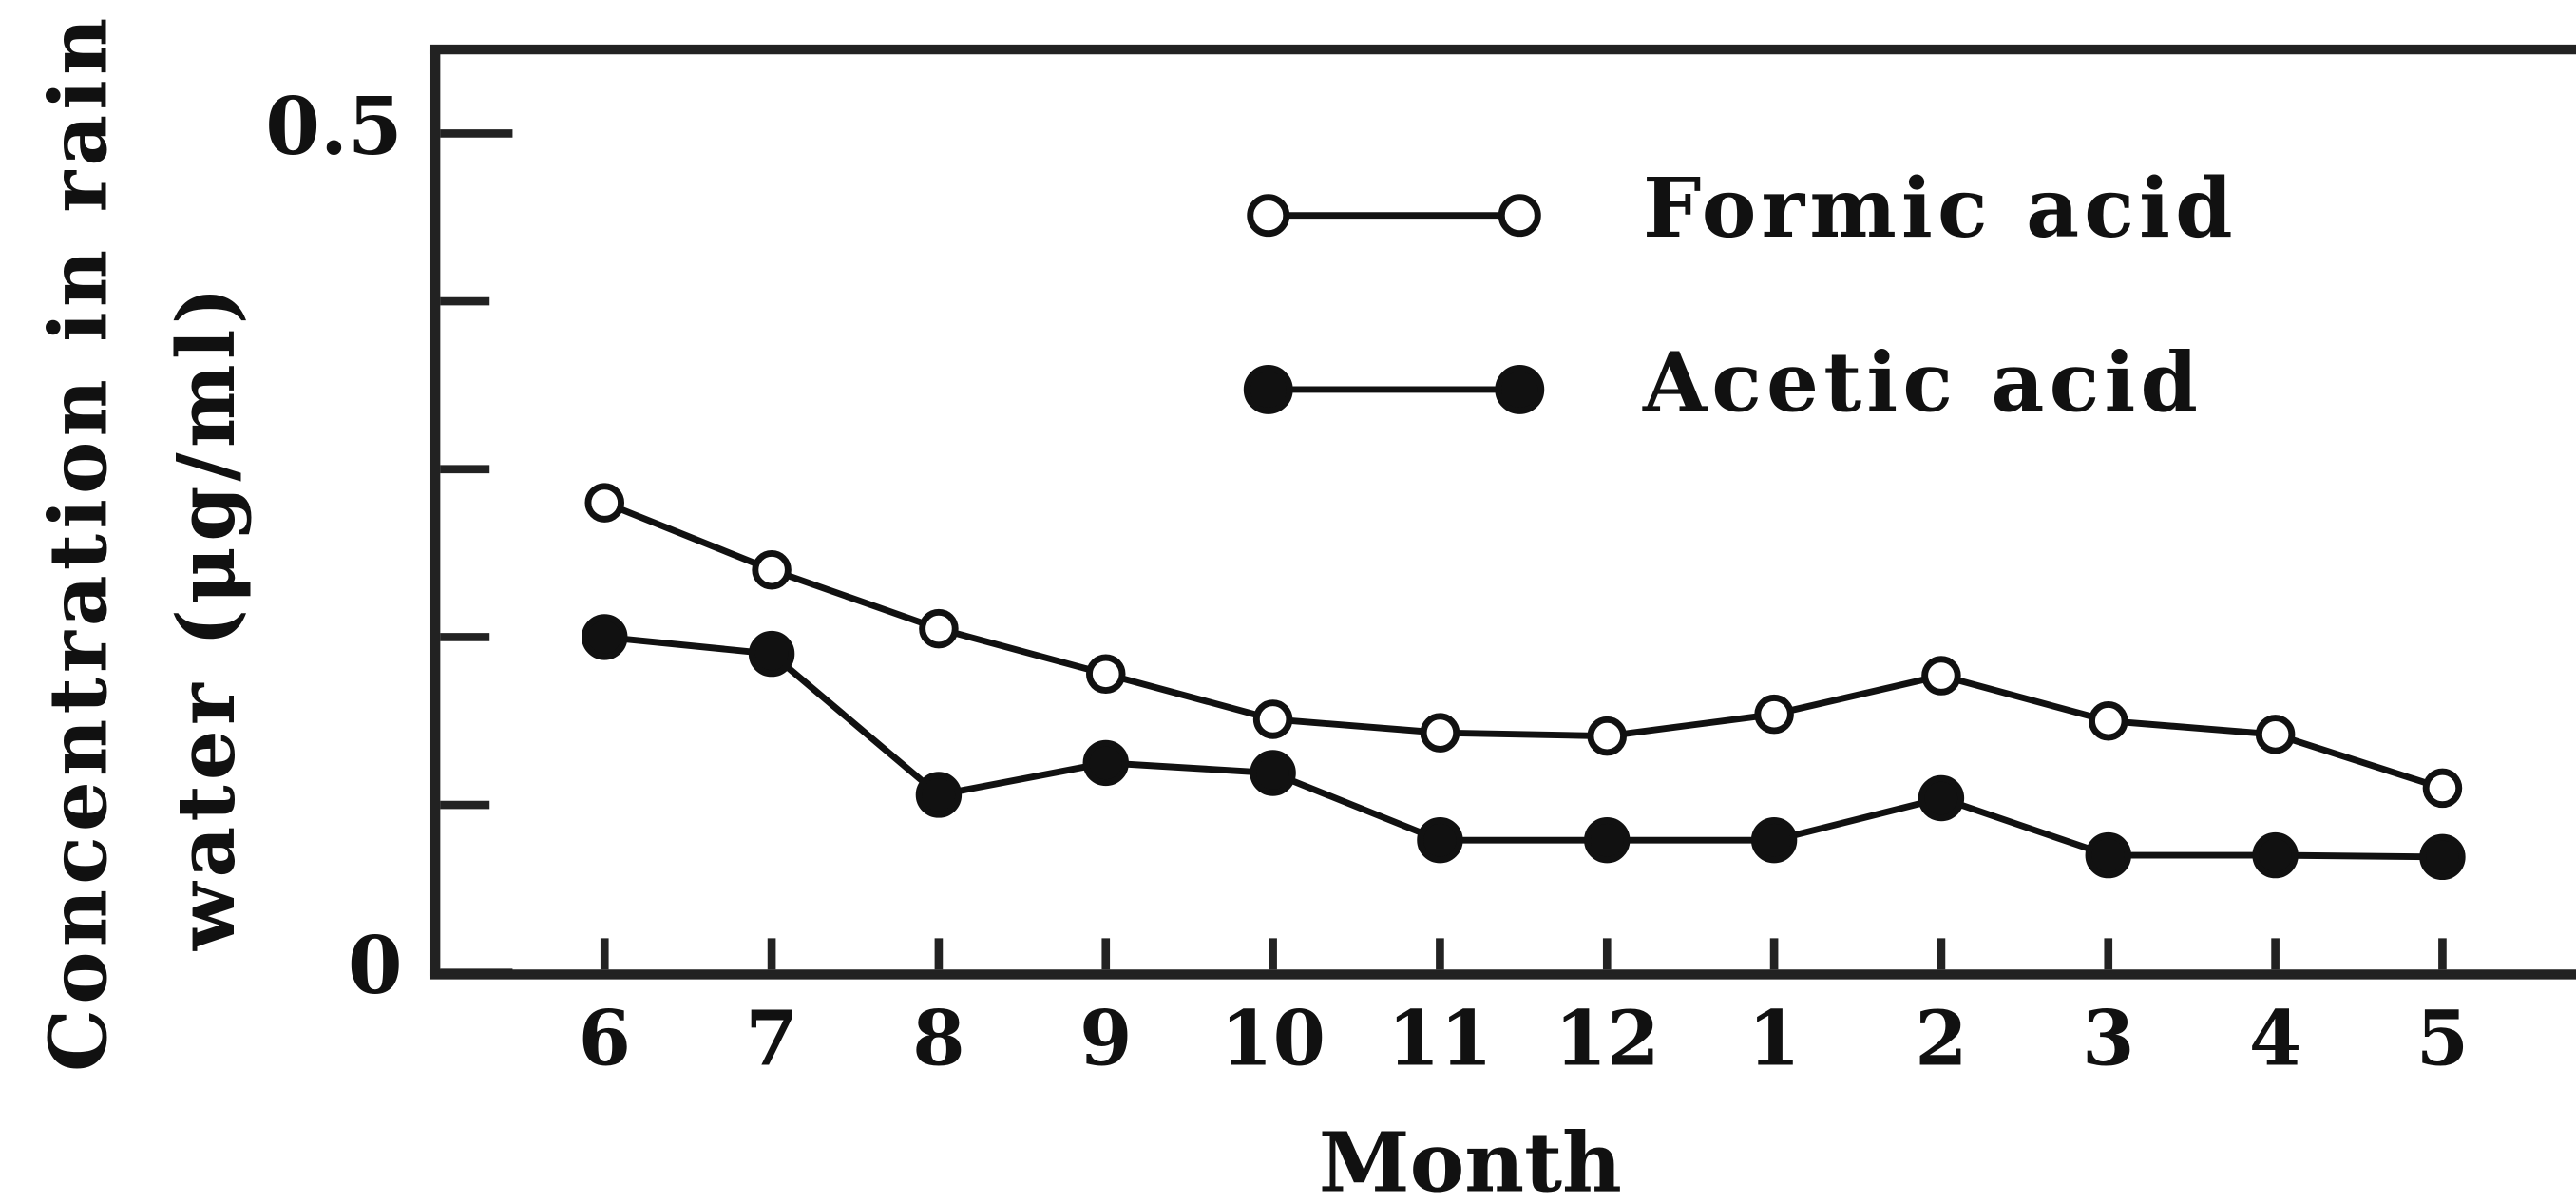 This screenshot has height=1203, width=2576. Describe the element at coordinates (1607, 1038) in the screenshot. I see `x-tick-label: 12` at that location.